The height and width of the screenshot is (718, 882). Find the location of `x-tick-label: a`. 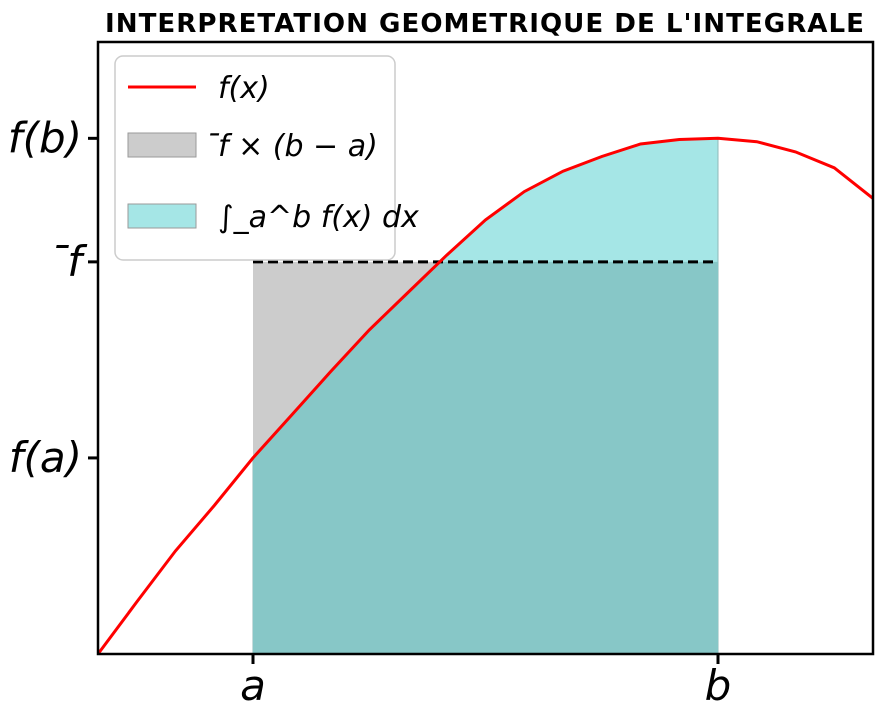

x-tick-label: a is located at coordinates (253, 685).